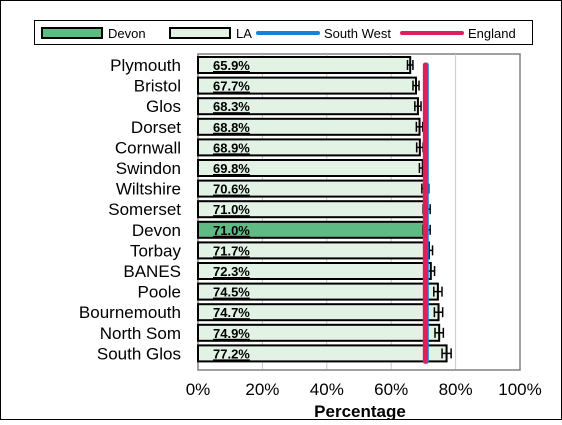 Image resolution: width=562 pixels, height=425 pixels. I want to click on error-bars, so click(429, 209).